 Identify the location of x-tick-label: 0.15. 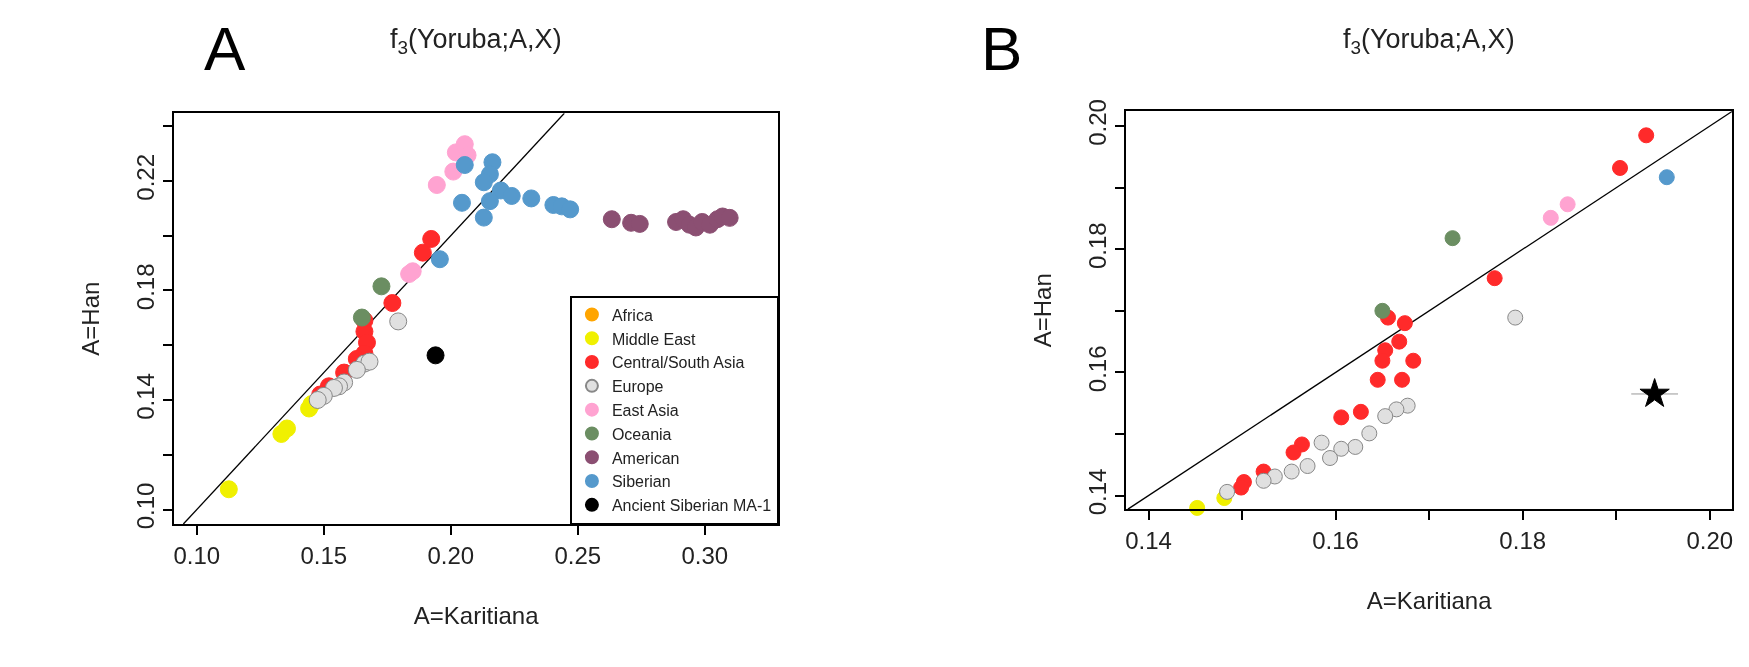
(324, 555).